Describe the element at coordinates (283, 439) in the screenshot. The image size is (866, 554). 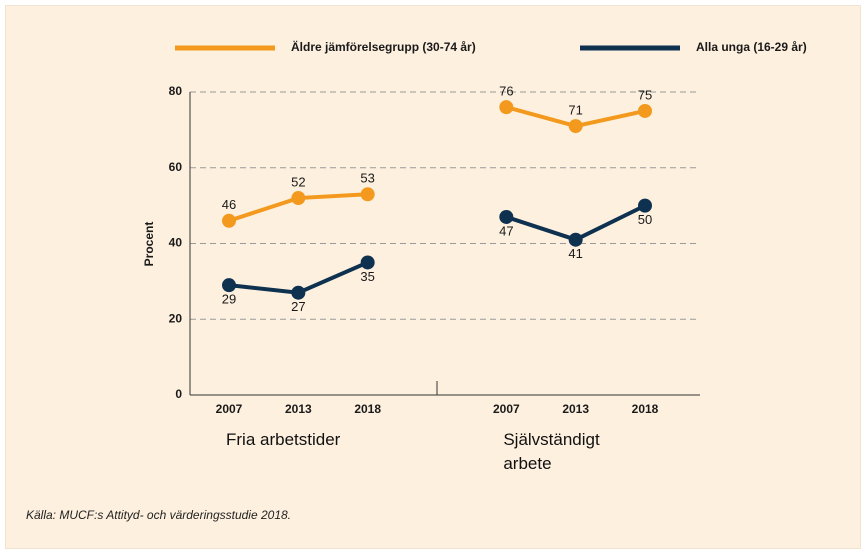
I see `group-label: Fria arbetstider` at that location.